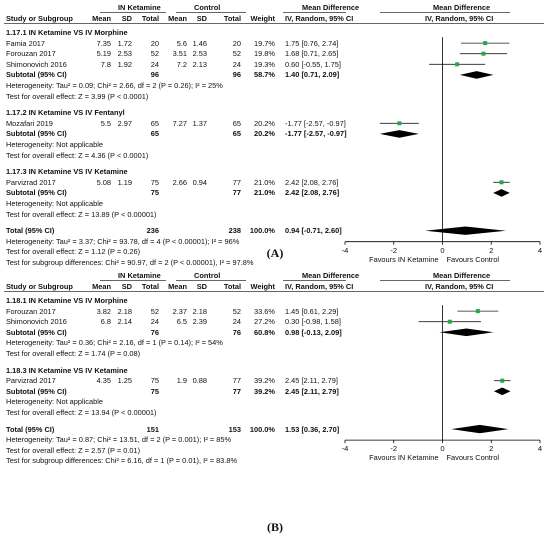 Image resolution: width=550 pixels, height=537 pixels. Describe the element at coordinates (264, 381) in the screenshot. I see `weight-cell: 39.2%` at that location.